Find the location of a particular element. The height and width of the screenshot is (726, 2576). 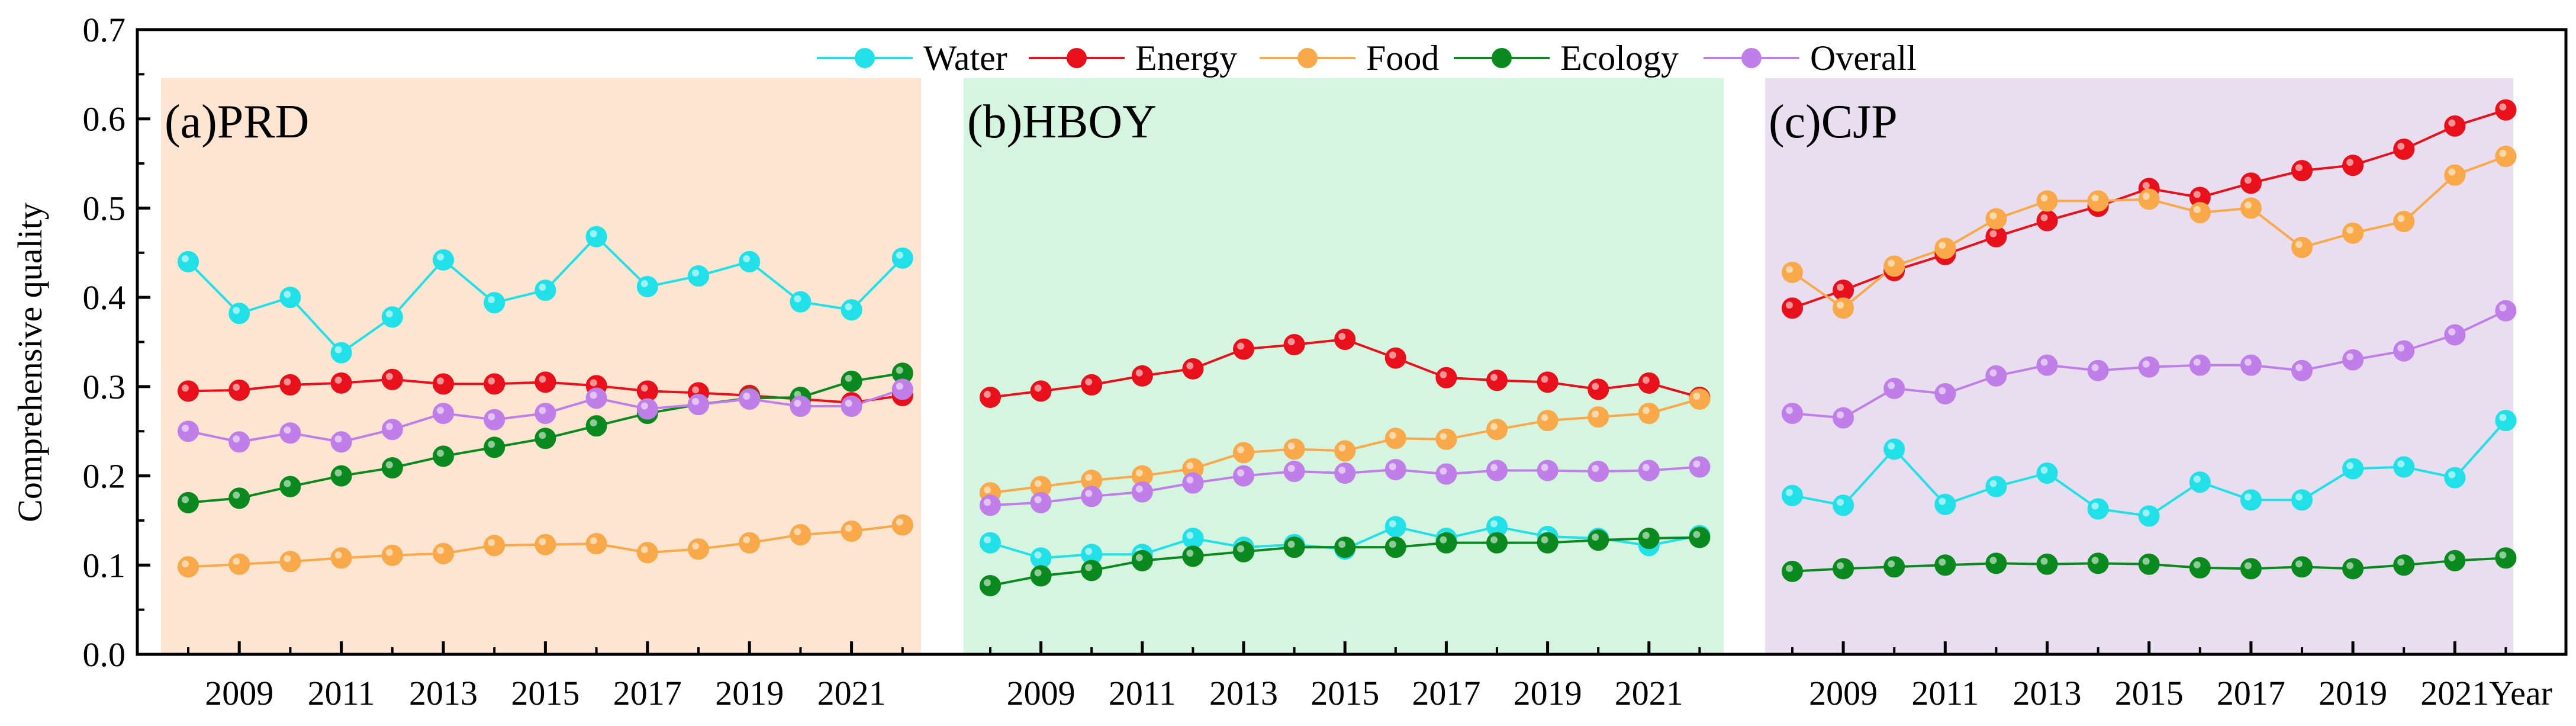

x-tick-label: 2011 is located at coordinates (1945, 693).